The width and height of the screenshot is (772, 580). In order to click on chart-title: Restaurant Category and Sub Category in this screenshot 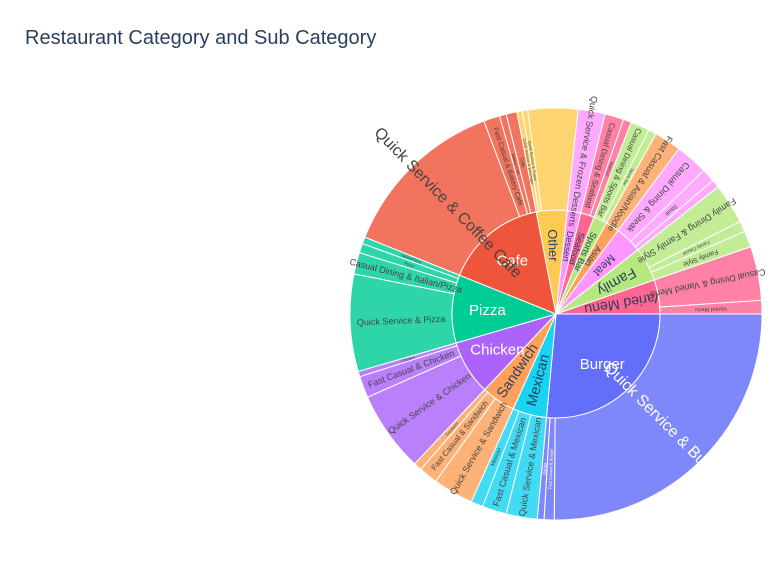, I will do `click(201, 38)`.